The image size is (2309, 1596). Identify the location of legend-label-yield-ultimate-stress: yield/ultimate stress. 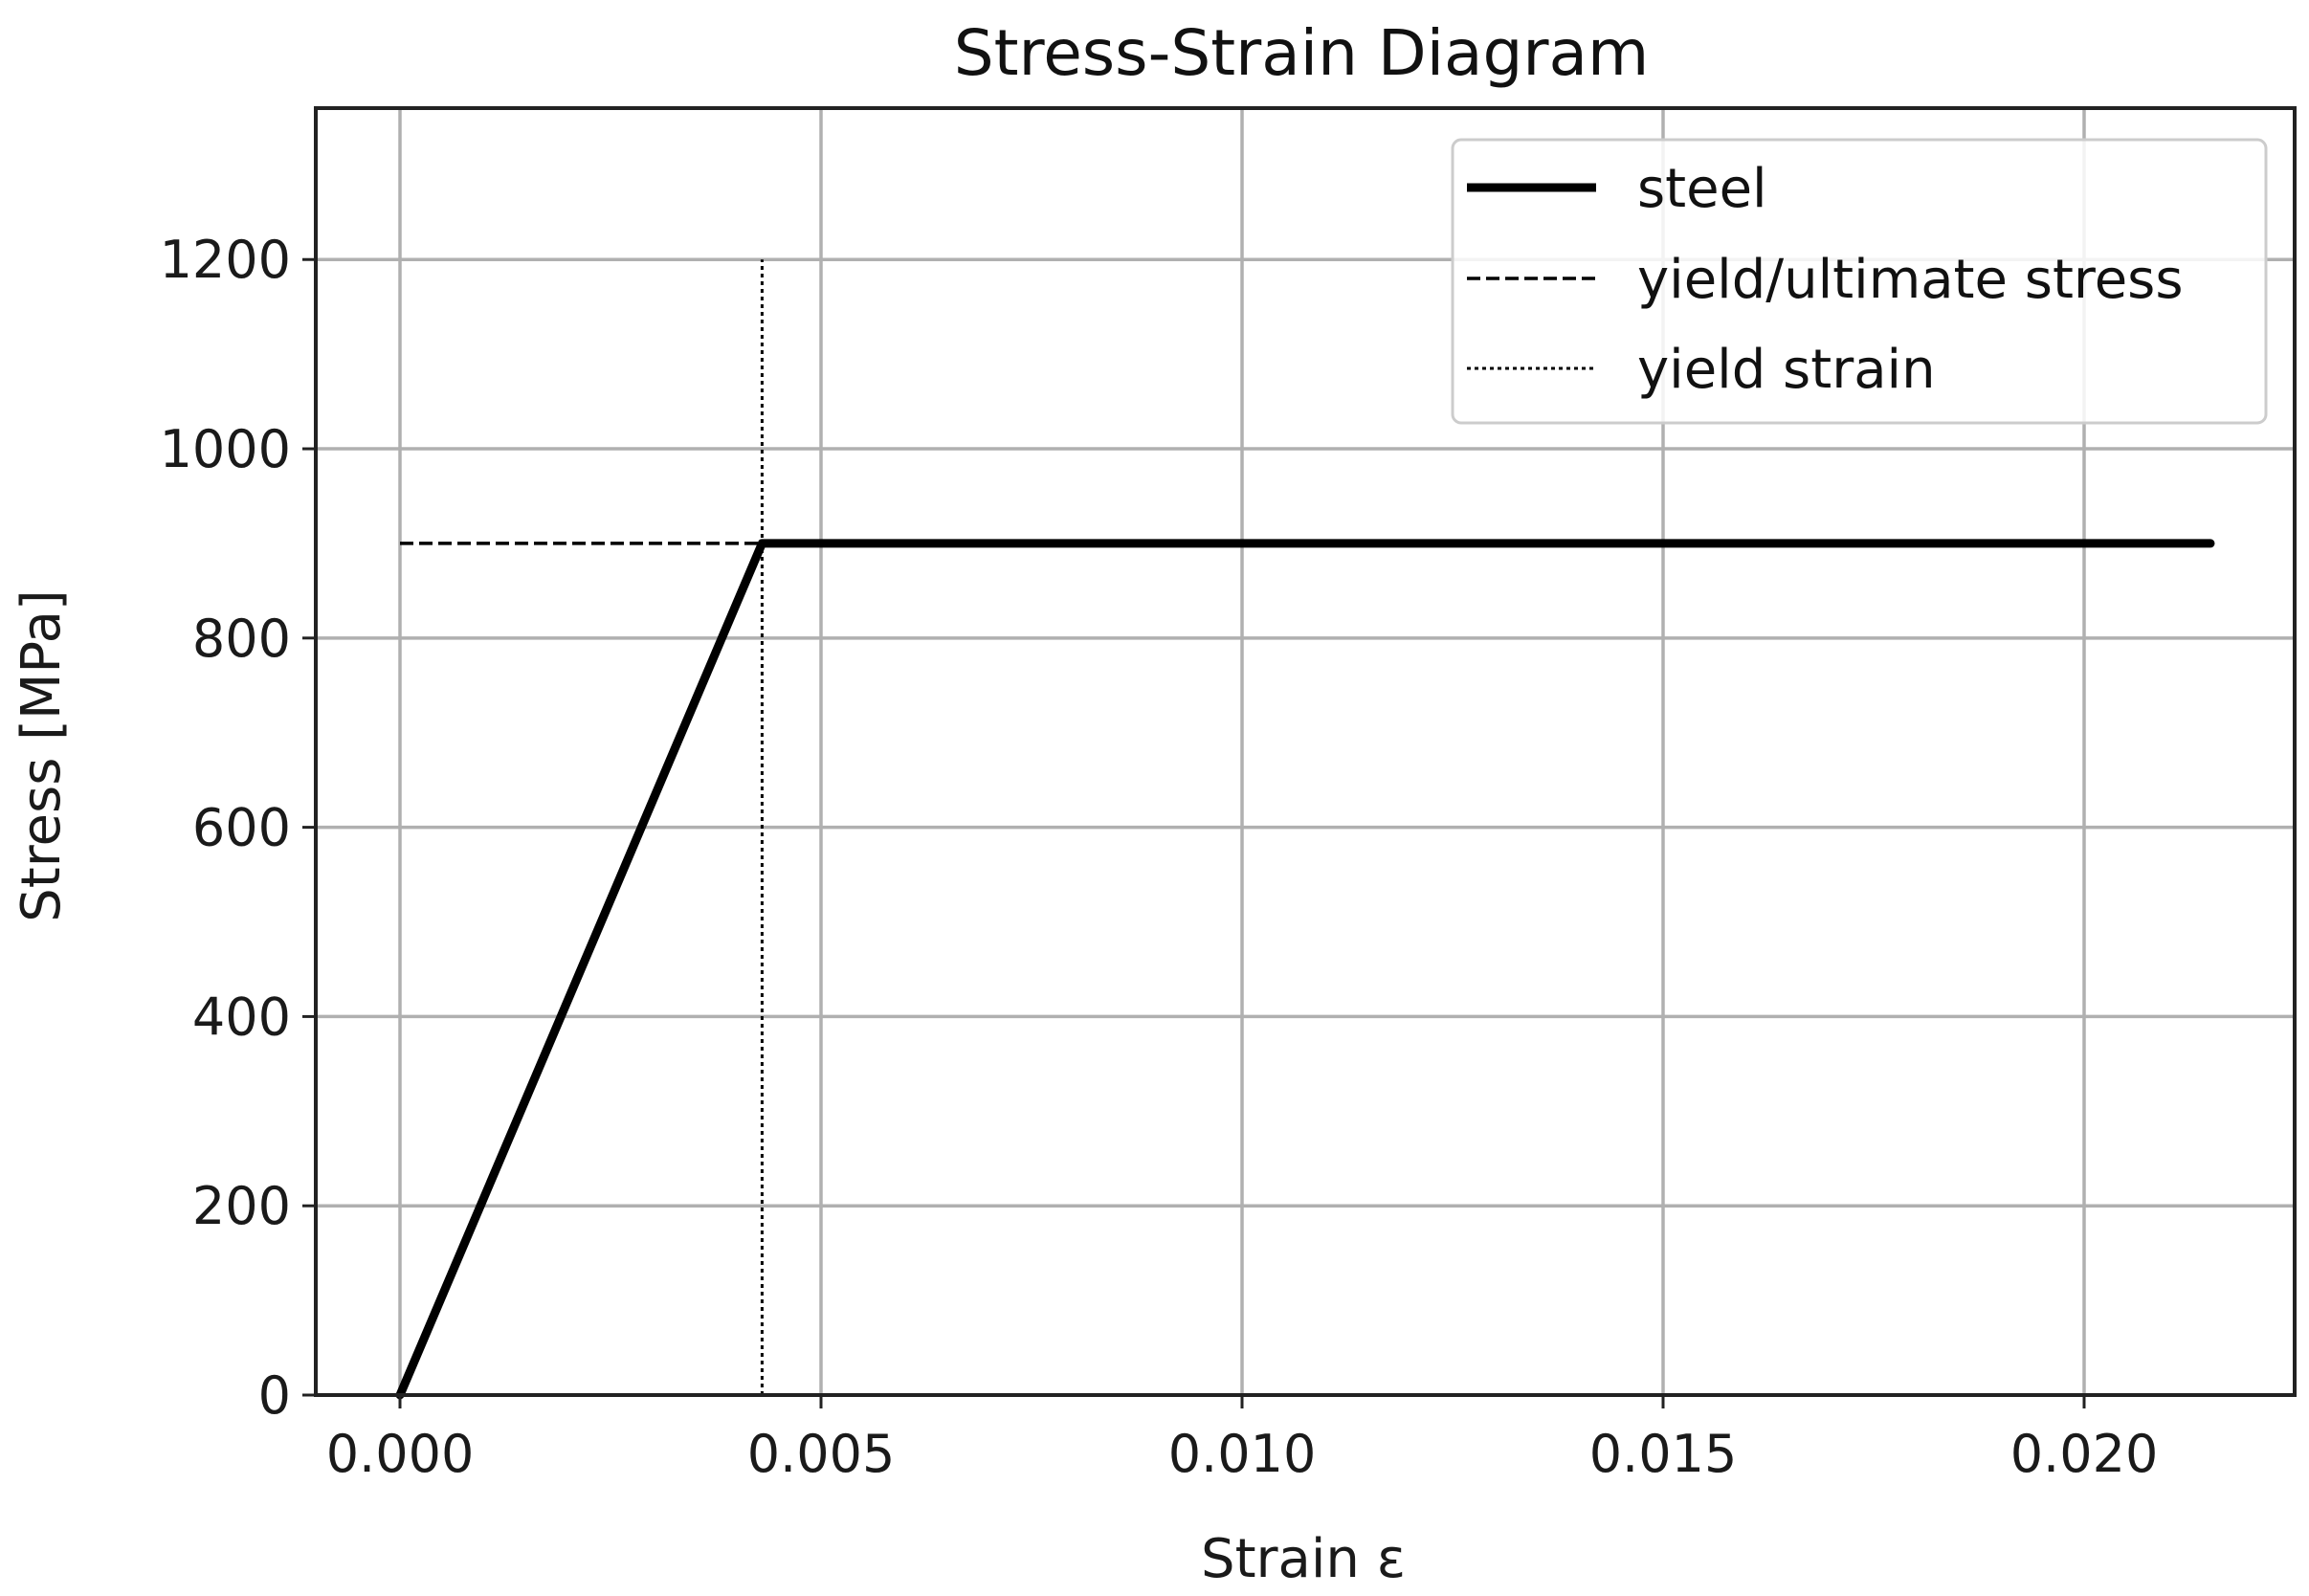
(1911, 280).